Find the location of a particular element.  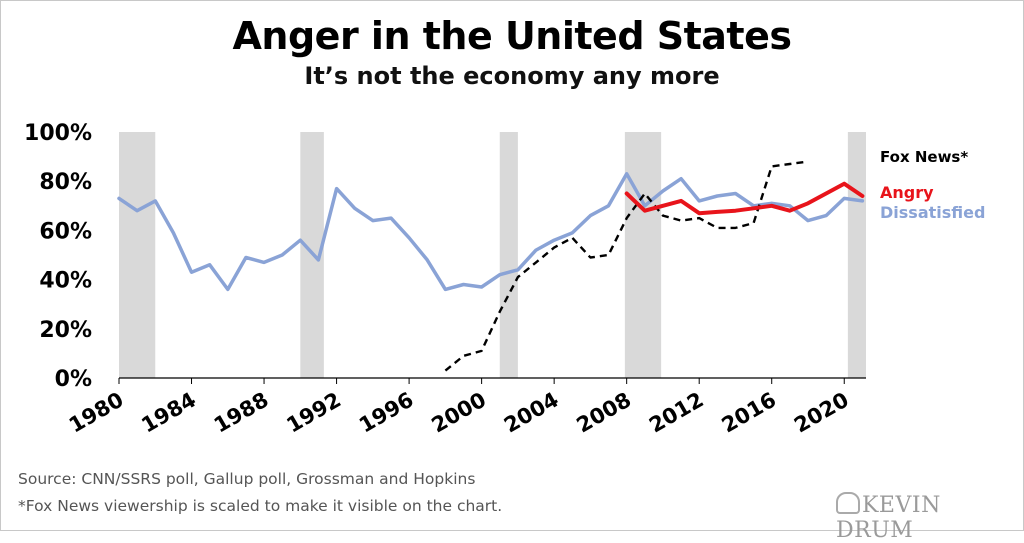

legend-label-angry: Angry is located at coordinates (907, 192).